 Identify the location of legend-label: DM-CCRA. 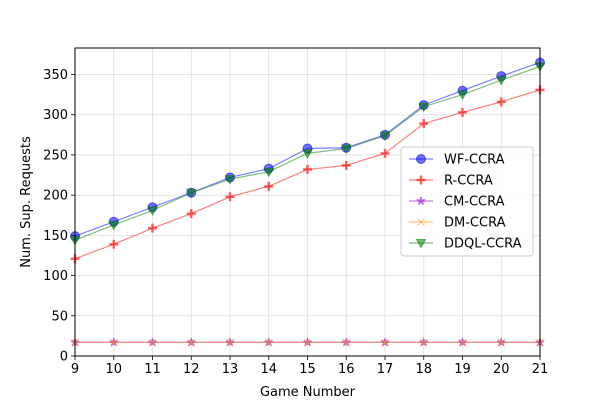
(475, 223).